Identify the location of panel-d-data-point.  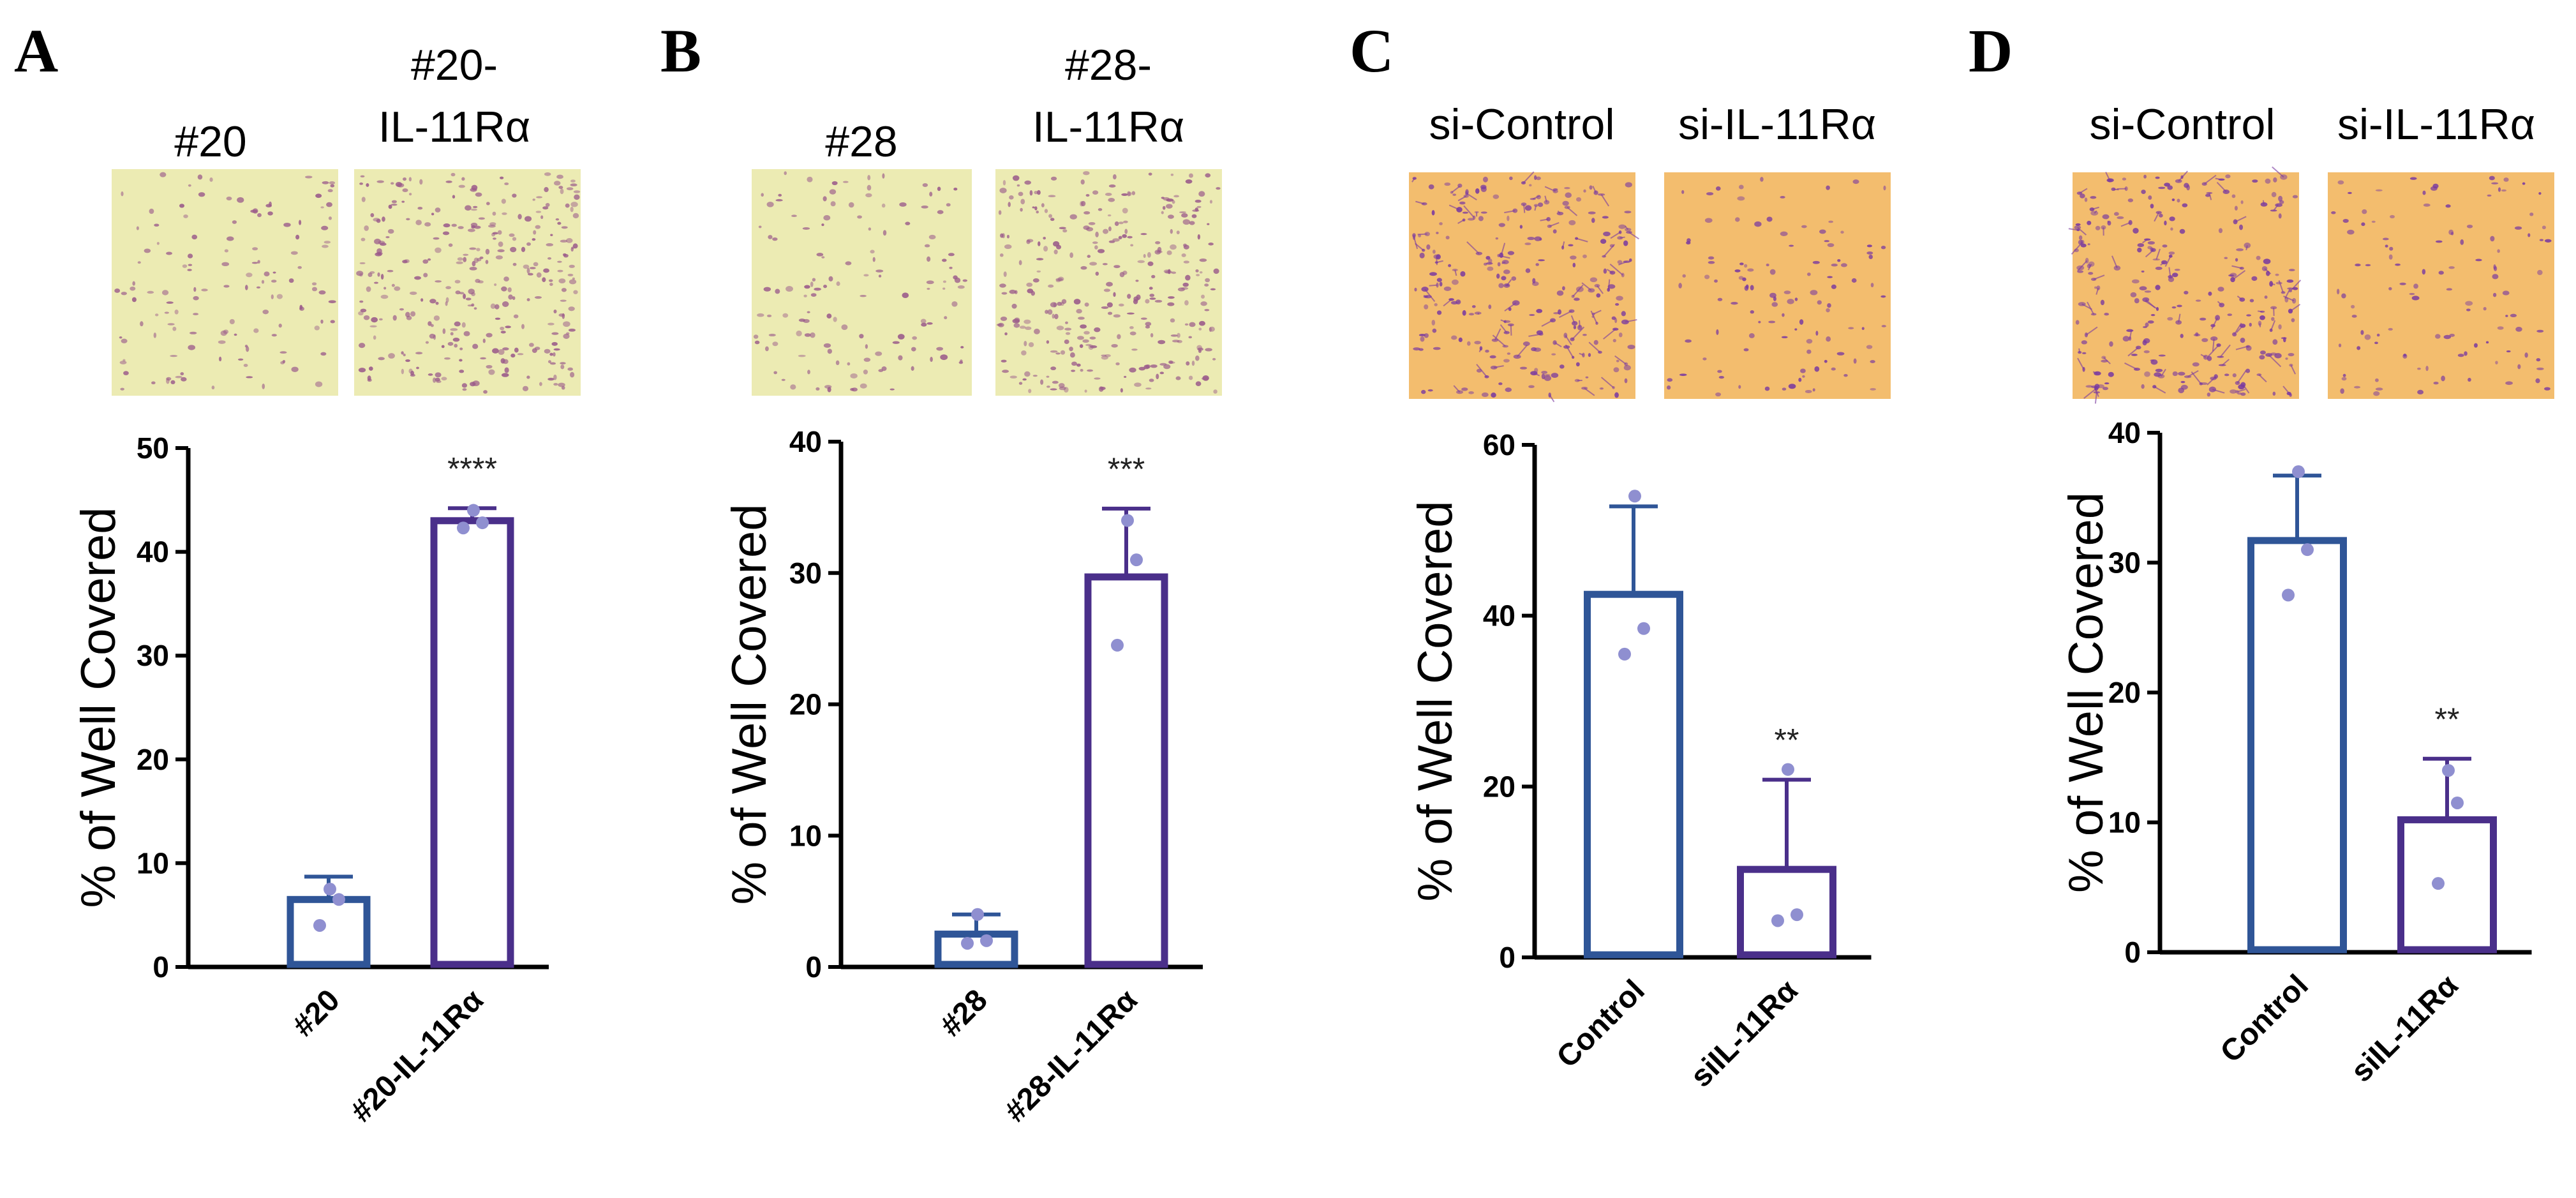
(2307, 550).